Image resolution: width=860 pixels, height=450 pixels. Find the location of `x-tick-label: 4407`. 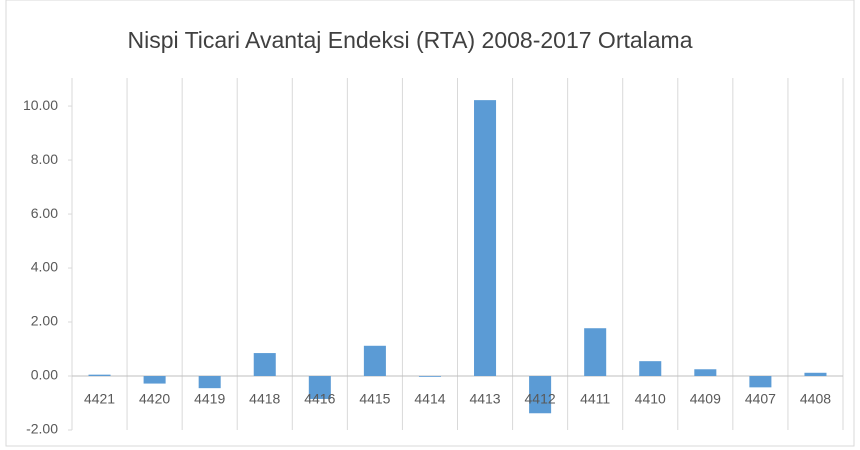

x-tick-label: 4407 is located at coordinates (760, 399).